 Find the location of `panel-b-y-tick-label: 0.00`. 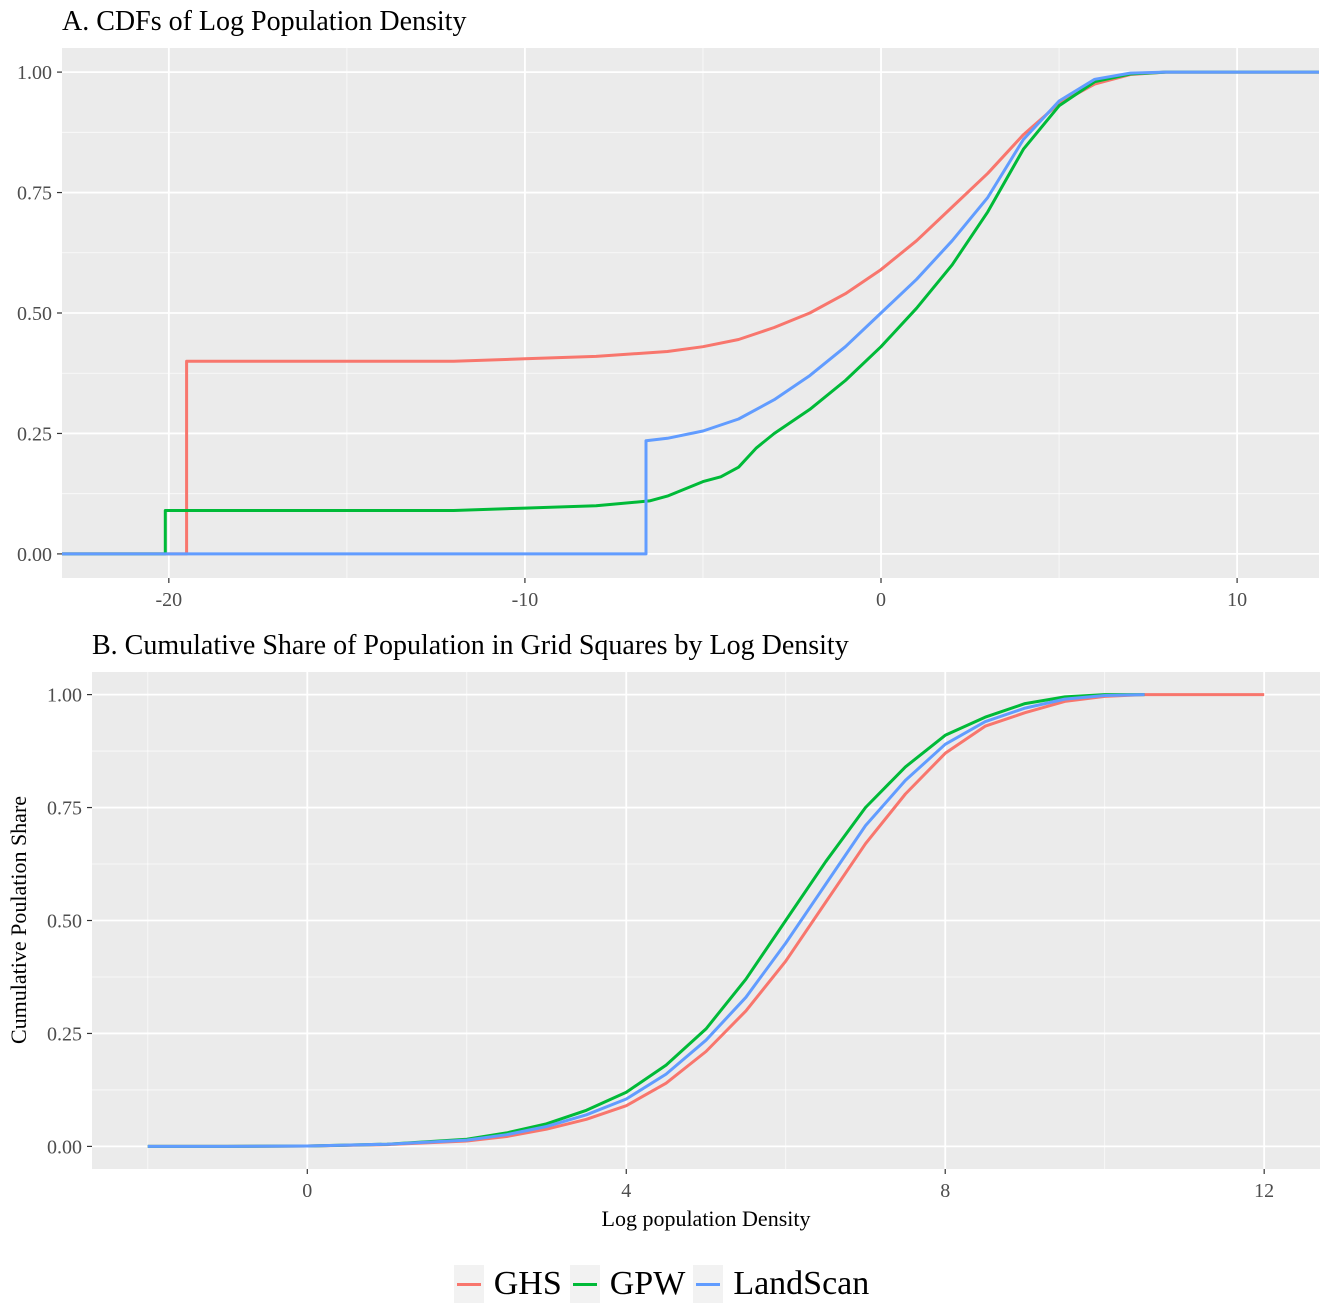

panel-b-y-tick-label: 0.00 is located at coordinates (64, 1147).